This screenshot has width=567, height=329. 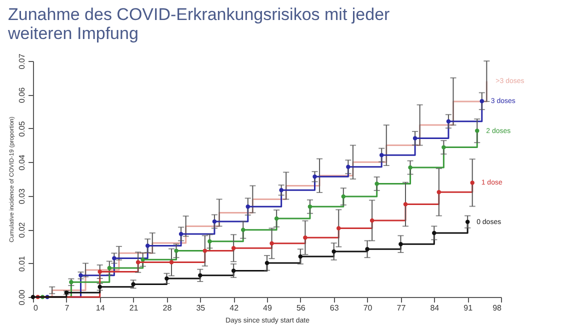 What do you see at coordinates (67, 308) in the screenshot?
I see `x-tick-label: 7` at bounding box center [67, 308].